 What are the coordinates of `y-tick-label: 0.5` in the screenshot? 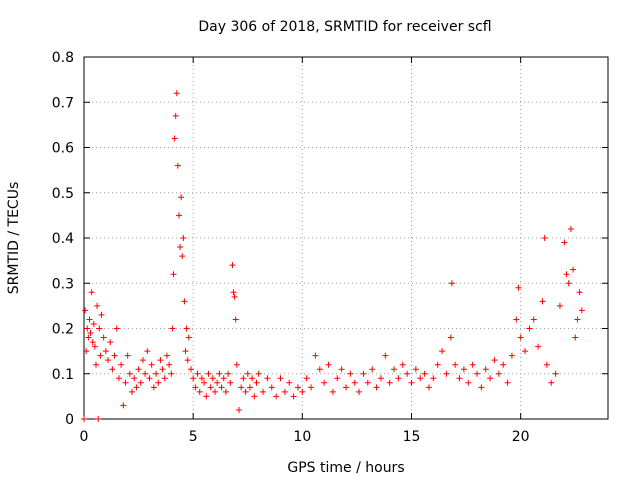 It's located at (63, 194).